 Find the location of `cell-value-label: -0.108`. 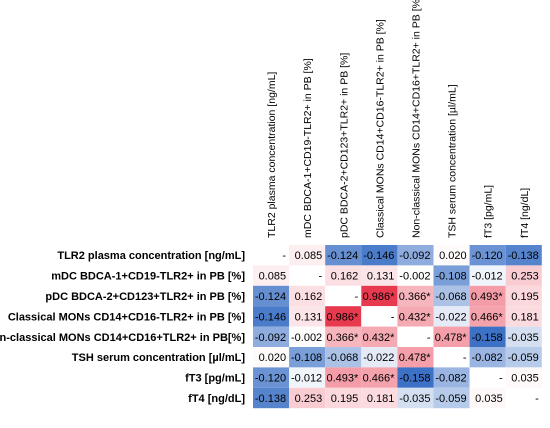

cell-value-label: -0.108 is located at coordinates (450, 277).